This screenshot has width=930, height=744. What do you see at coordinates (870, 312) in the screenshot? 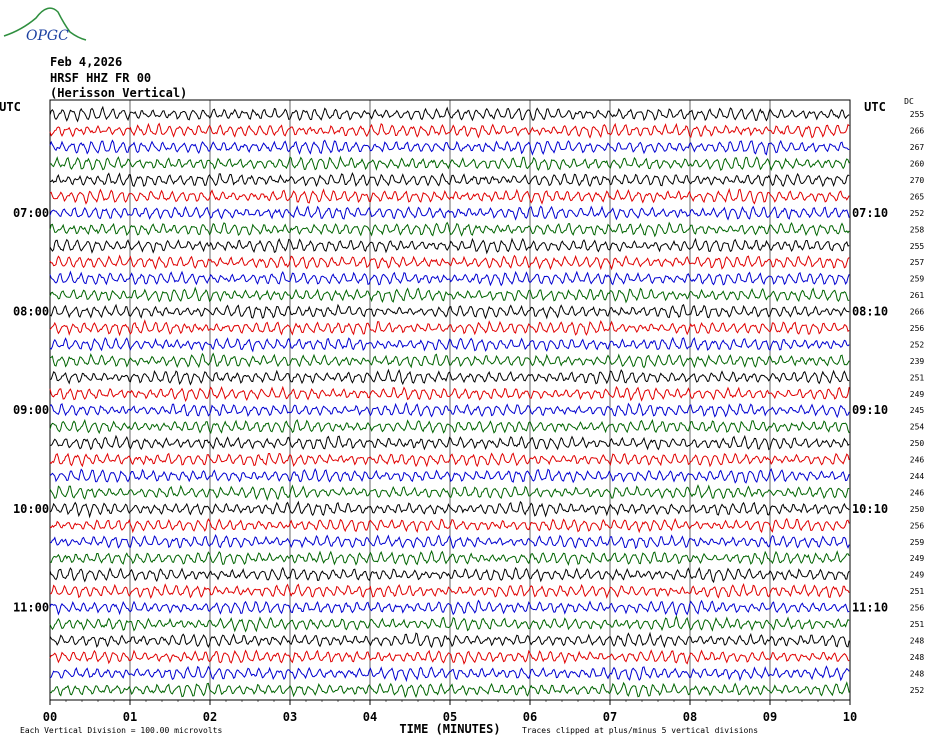
I see `right-hour-label: 08:10` at bounding box center [870, 312].